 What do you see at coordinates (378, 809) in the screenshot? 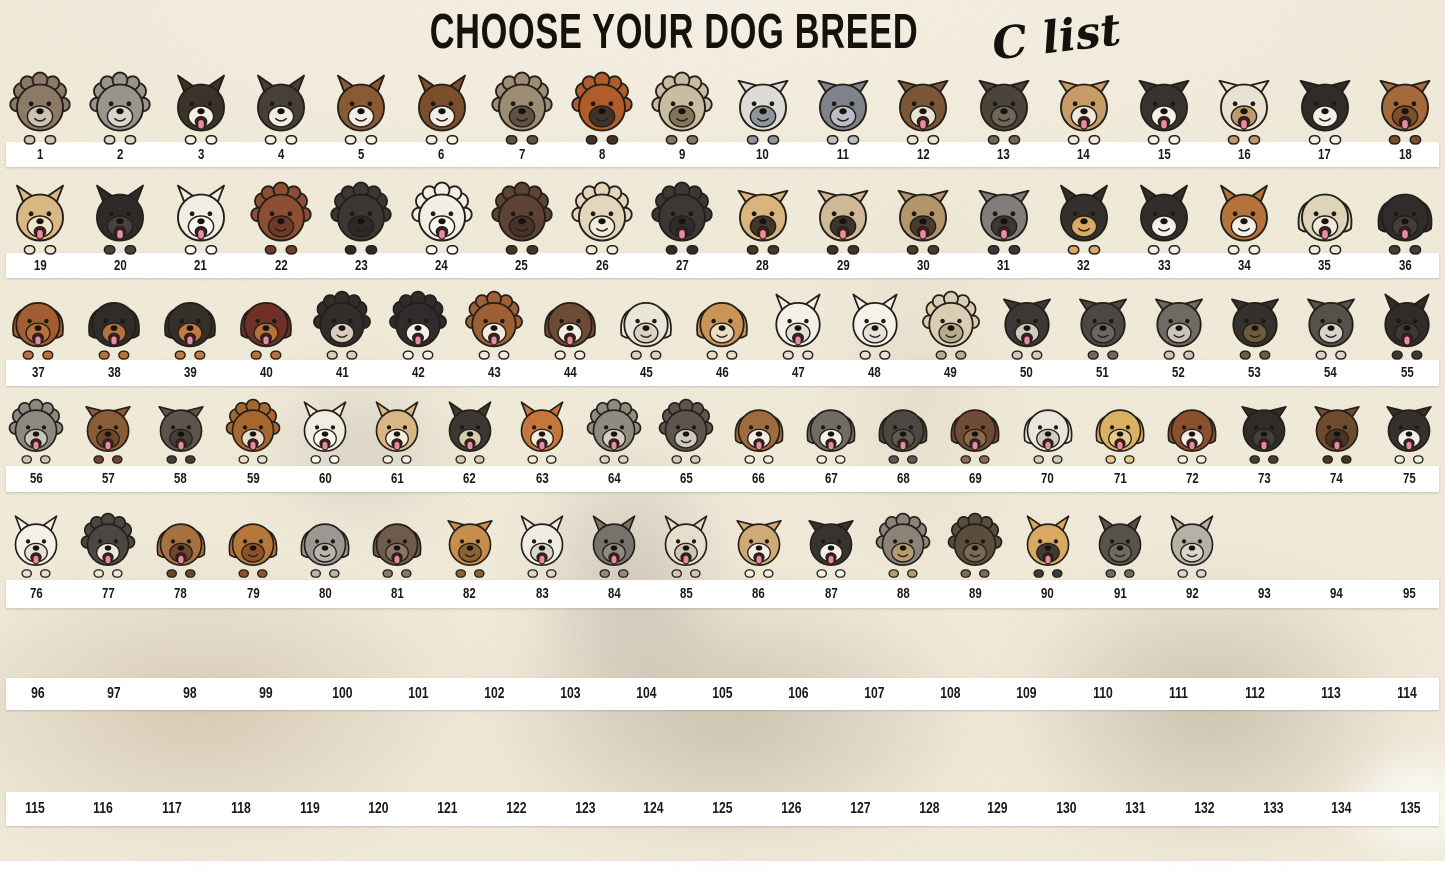
I see `breed-option-120: 120` at bounding box center [378, 809].